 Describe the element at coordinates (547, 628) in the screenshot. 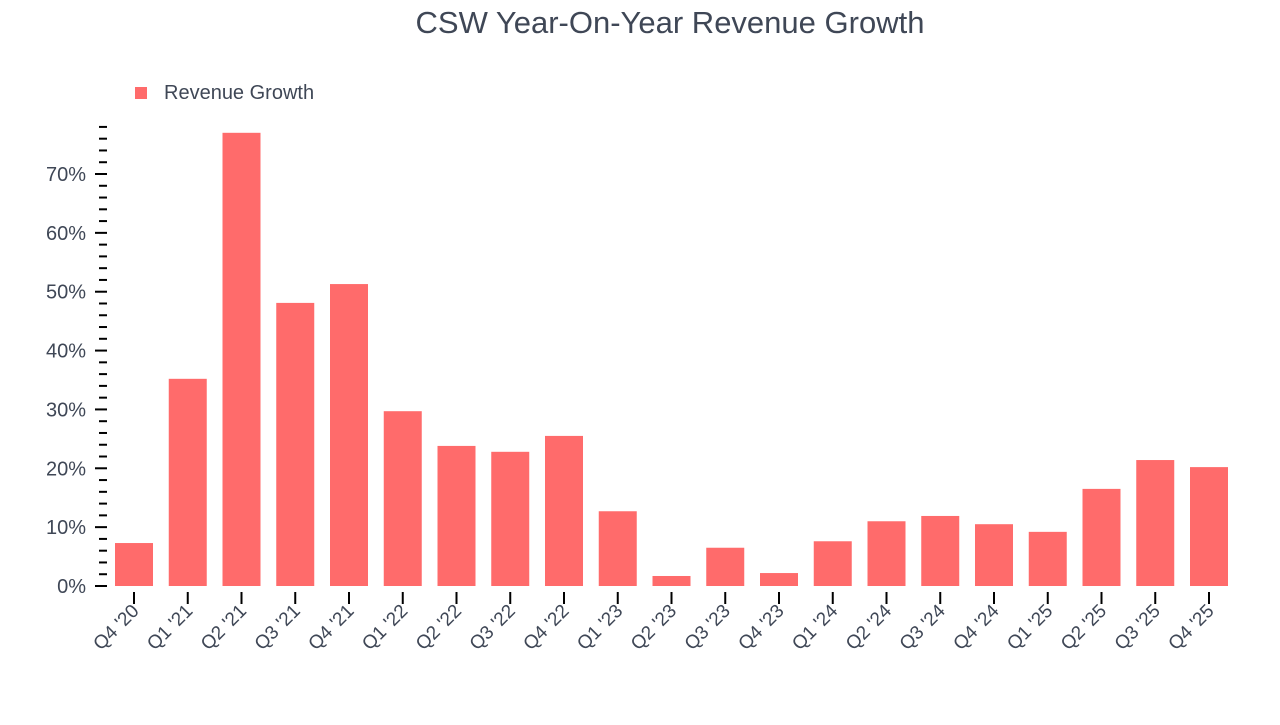

I see `x-tick-label: Q4 '22` at that location.